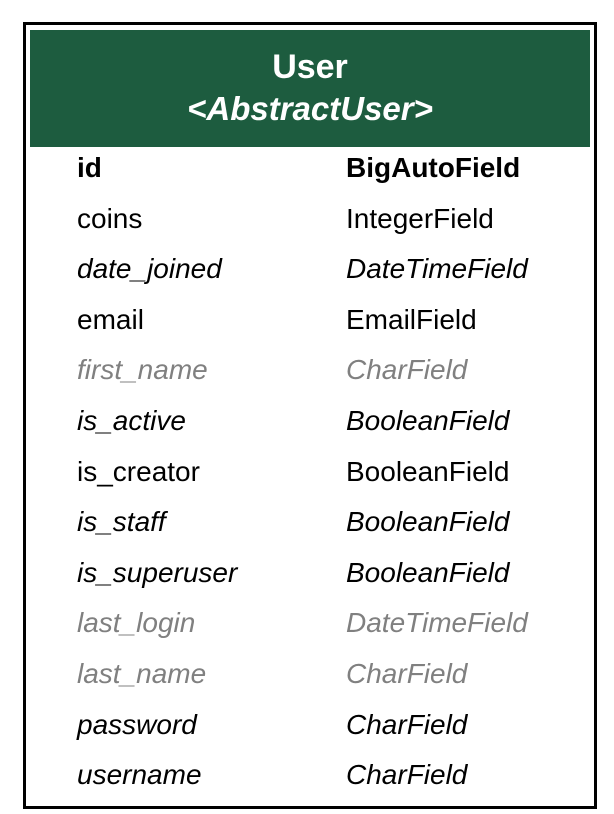  I want to click on model-header: User <AbstractUser>, so click(310, 88).